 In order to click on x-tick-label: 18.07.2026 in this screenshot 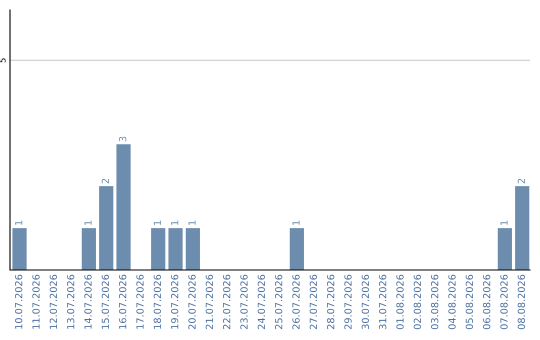, I will do `click(158, 301)`.